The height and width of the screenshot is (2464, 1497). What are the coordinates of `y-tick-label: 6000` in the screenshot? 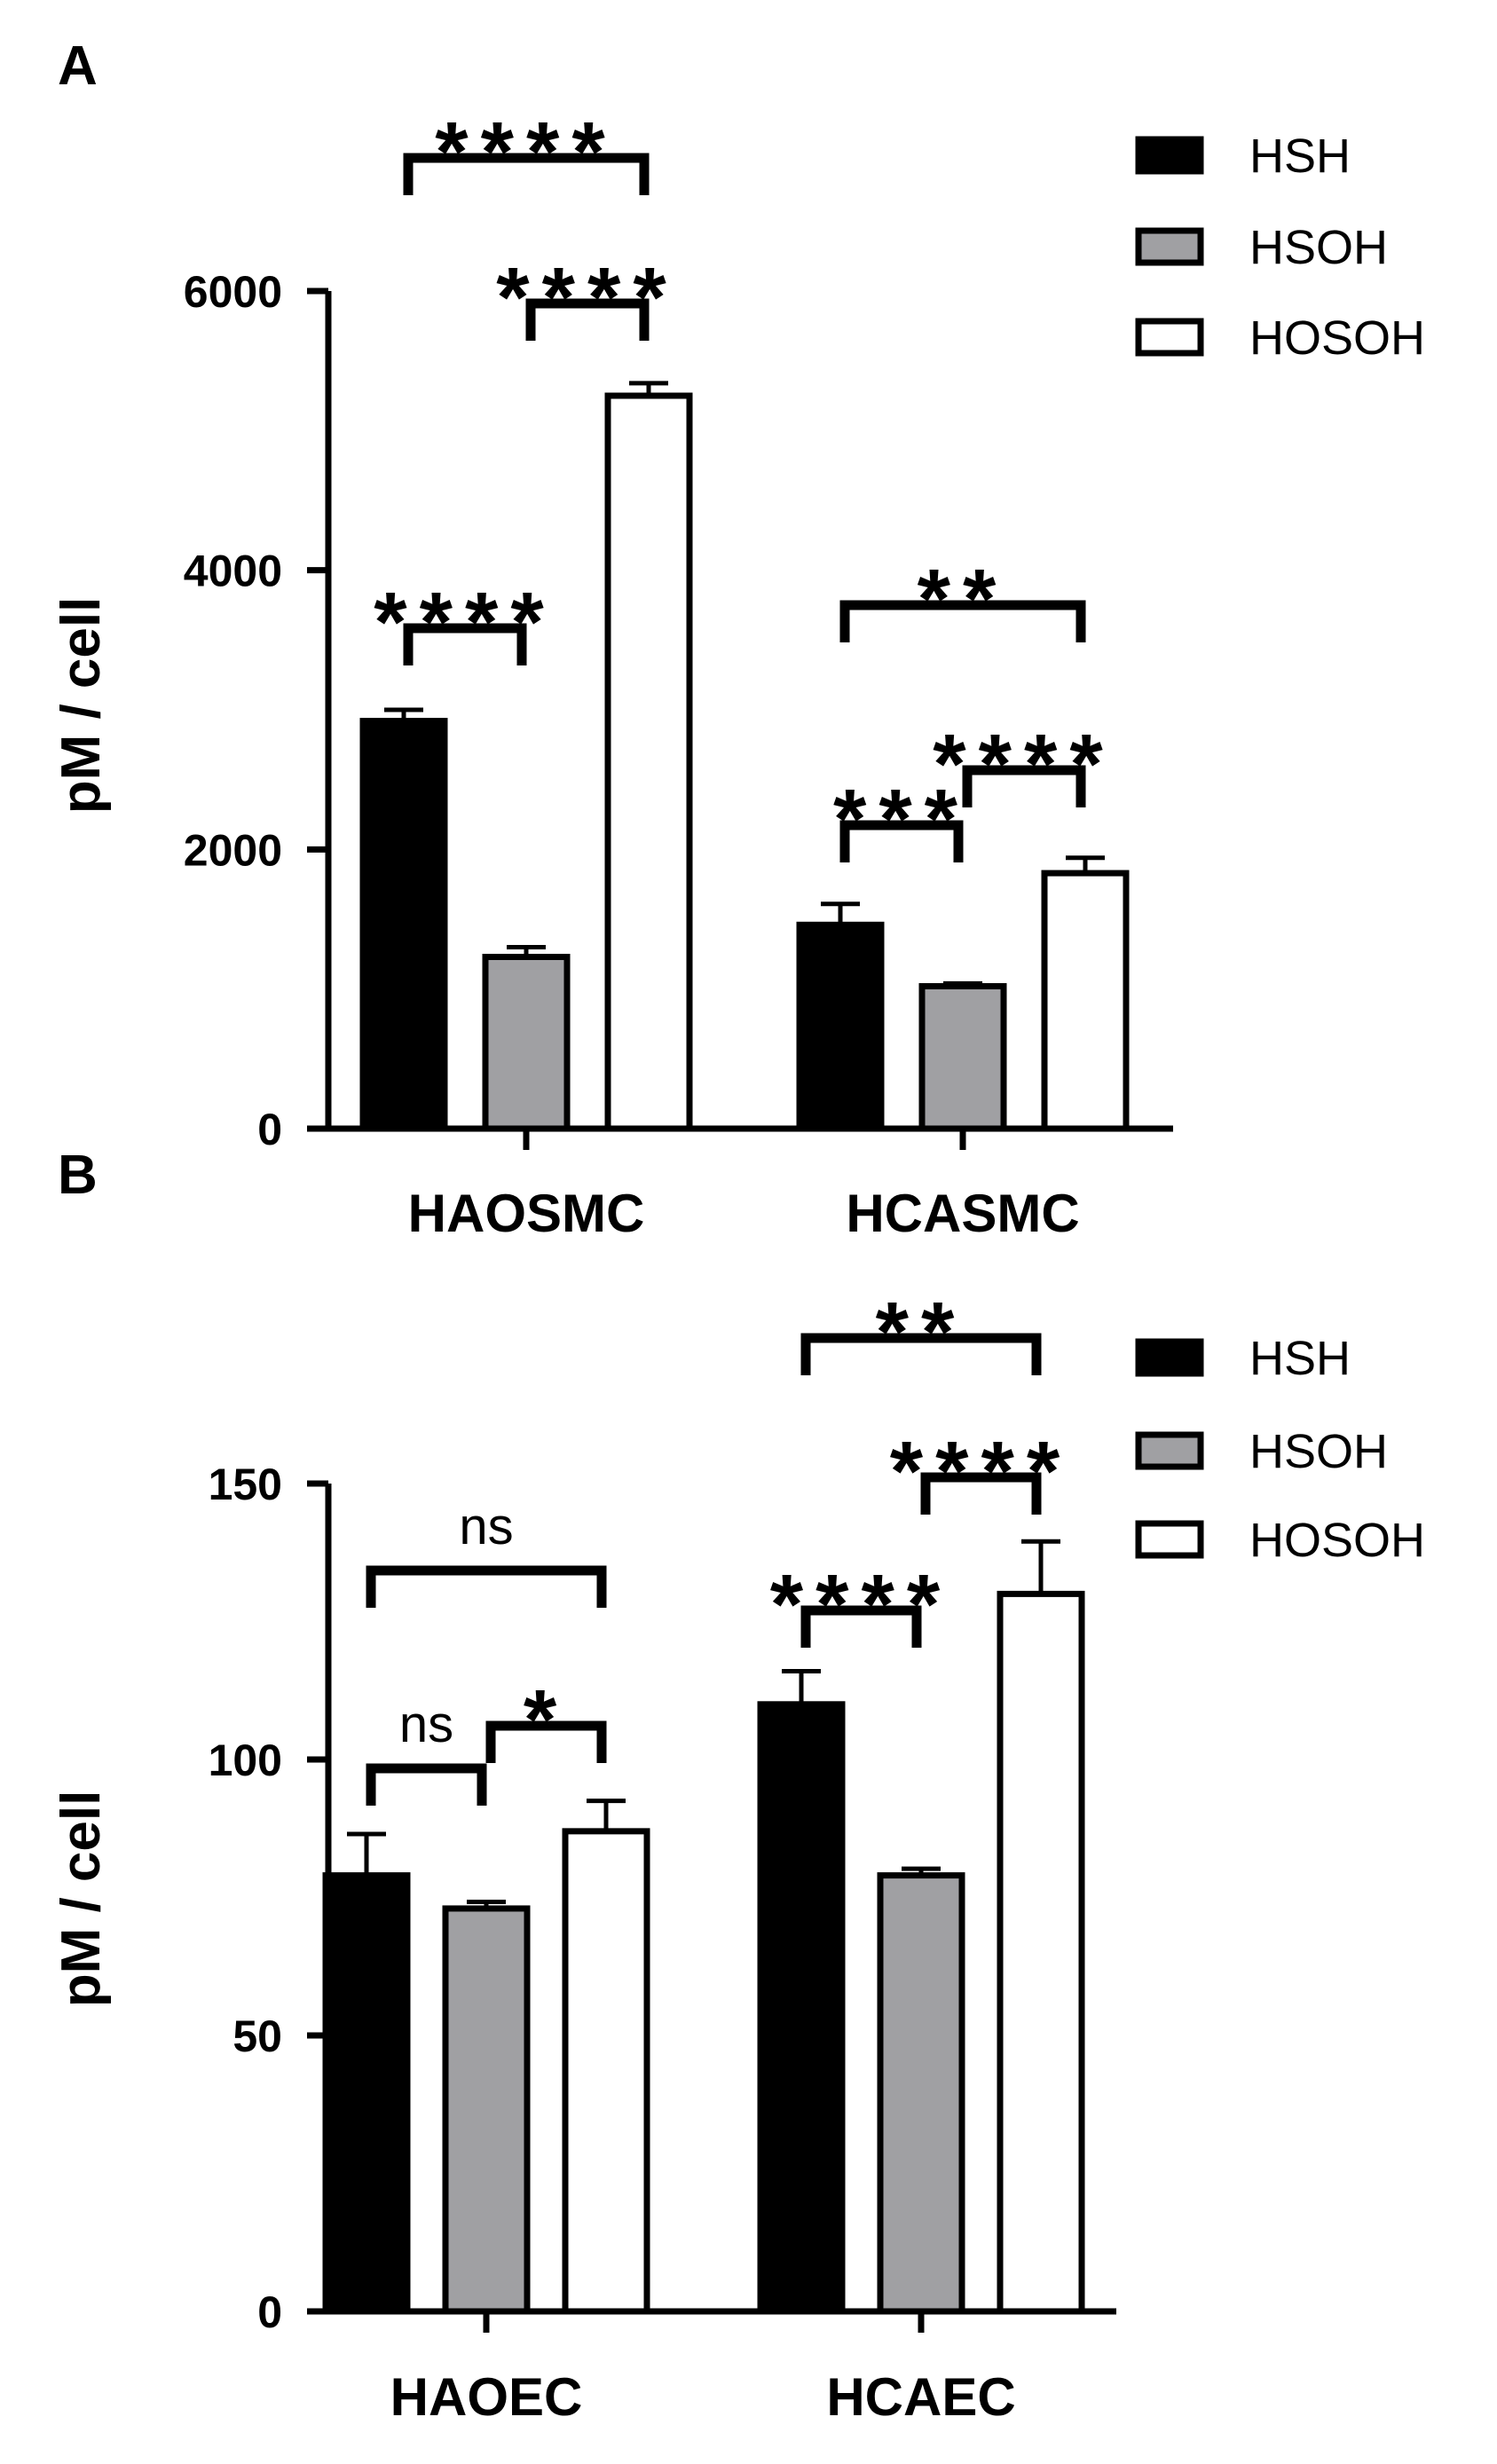 It's located at (233, 292).